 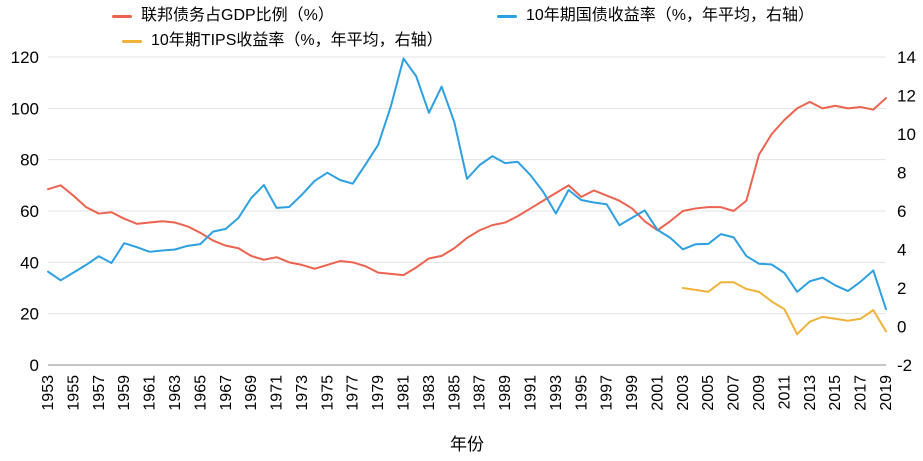 I want to click on x-axis-tick-label: 1985, so click(x=454, y=393).